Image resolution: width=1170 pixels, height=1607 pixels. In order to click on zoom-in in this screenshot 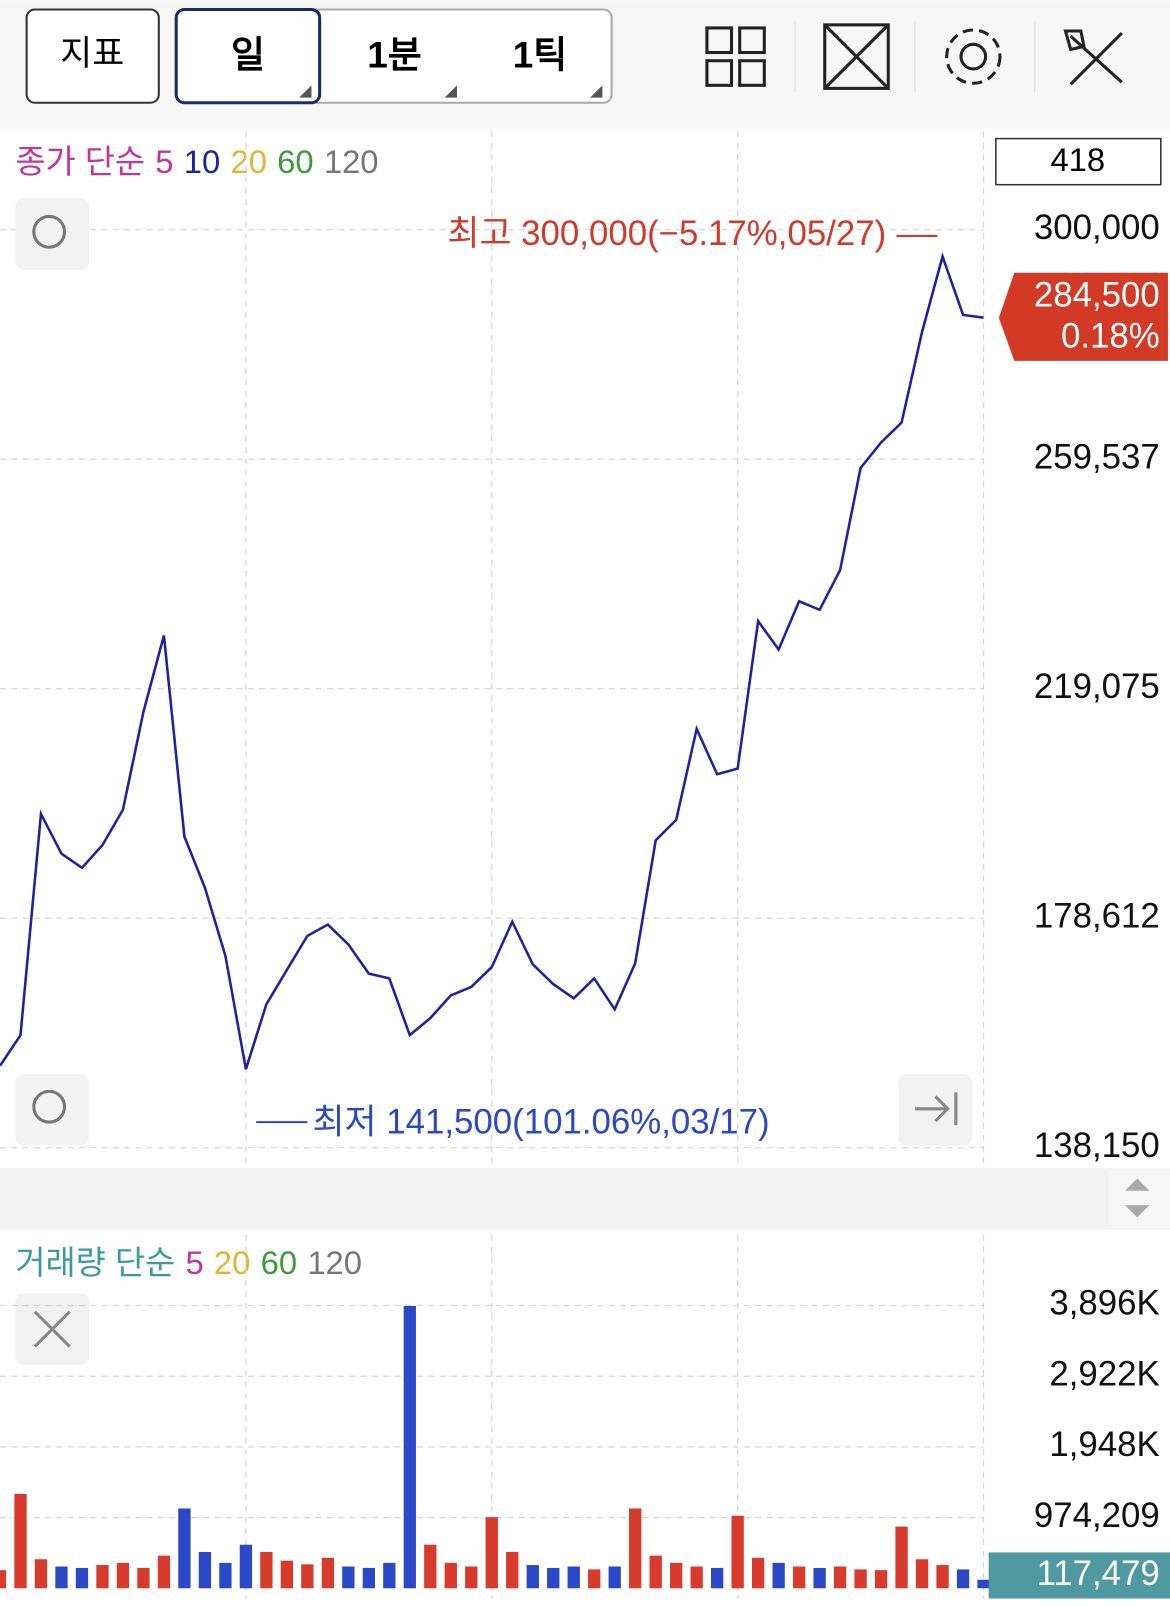, I will do `click(52, 234)`.